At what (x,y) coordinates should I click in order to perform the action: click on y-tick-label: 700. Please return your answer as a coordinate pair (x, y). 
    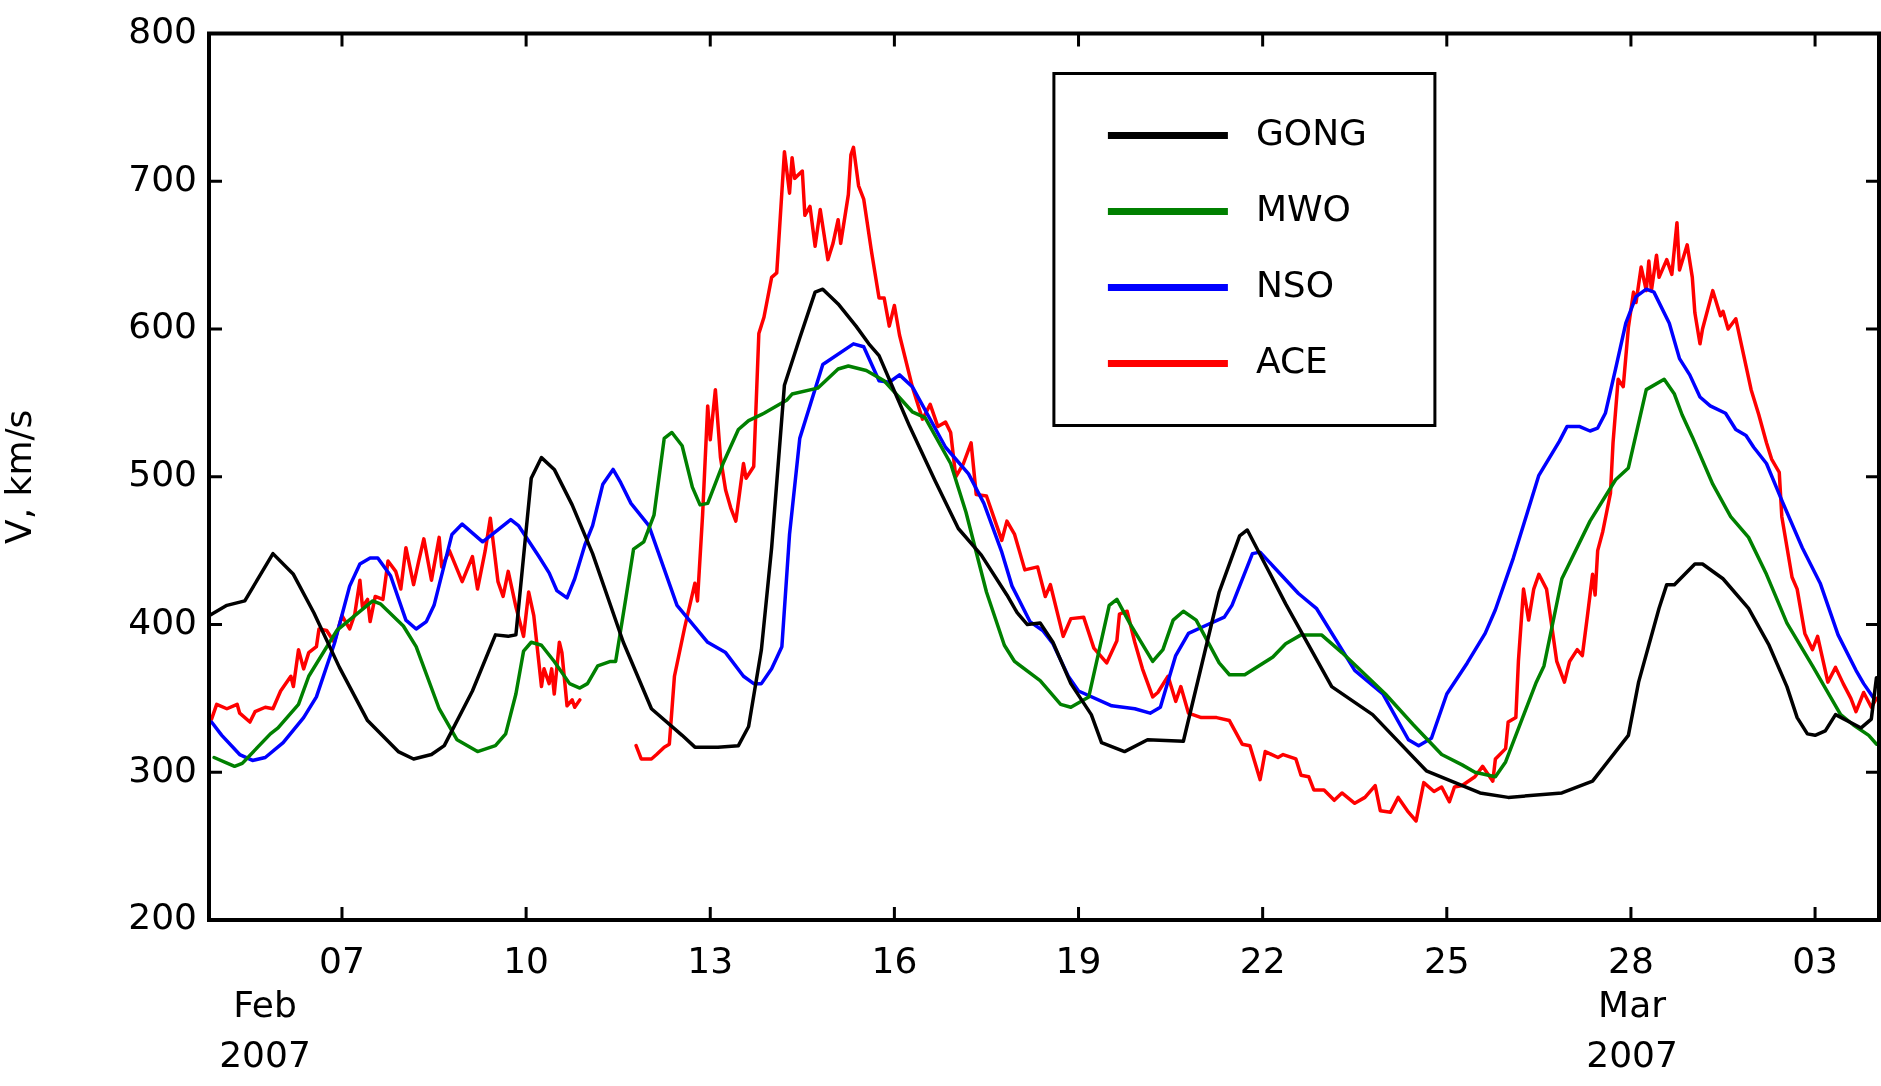
    Looking at the image, I should click on (162, 178).